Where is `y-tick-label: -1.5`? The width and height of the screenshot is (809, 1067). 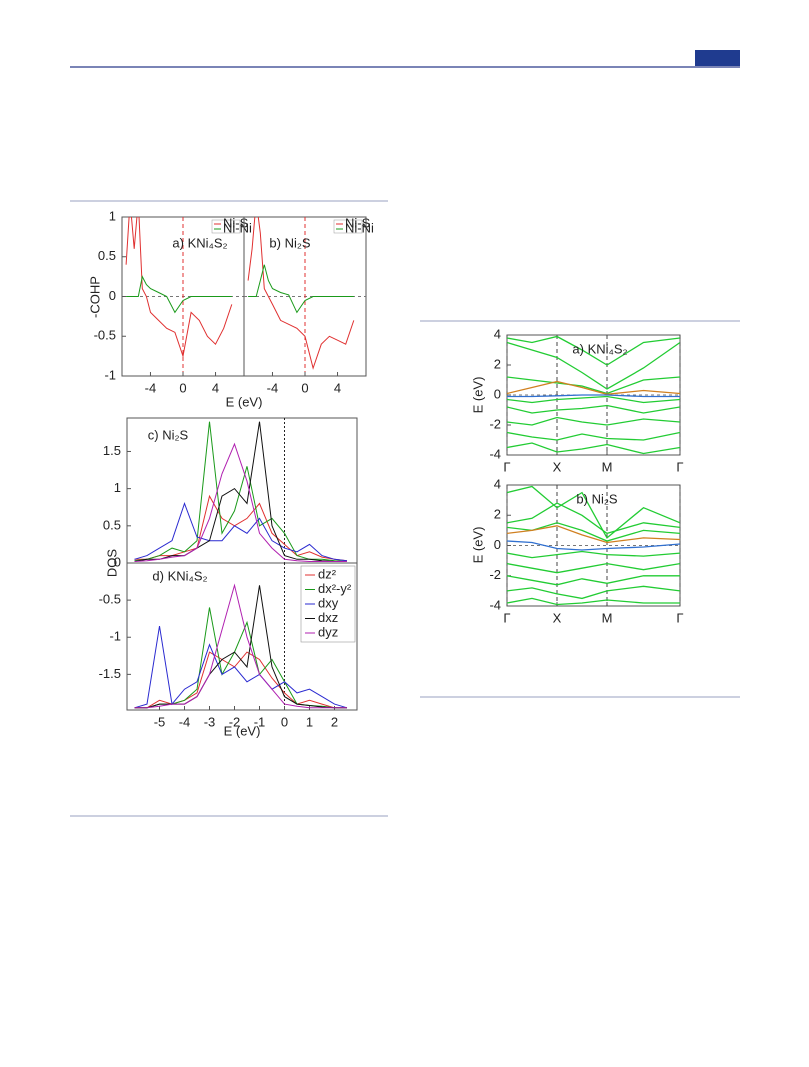 y-tick-label: -1.5 is located at coordinates (110, 673).